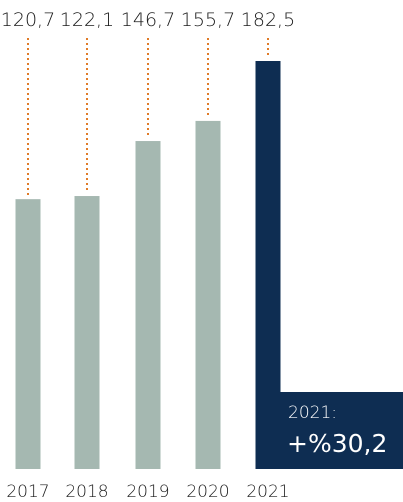 The width and height of the screenshot is (403, 502). I want to click on year-label-2018: 2018, so click(86, 492).